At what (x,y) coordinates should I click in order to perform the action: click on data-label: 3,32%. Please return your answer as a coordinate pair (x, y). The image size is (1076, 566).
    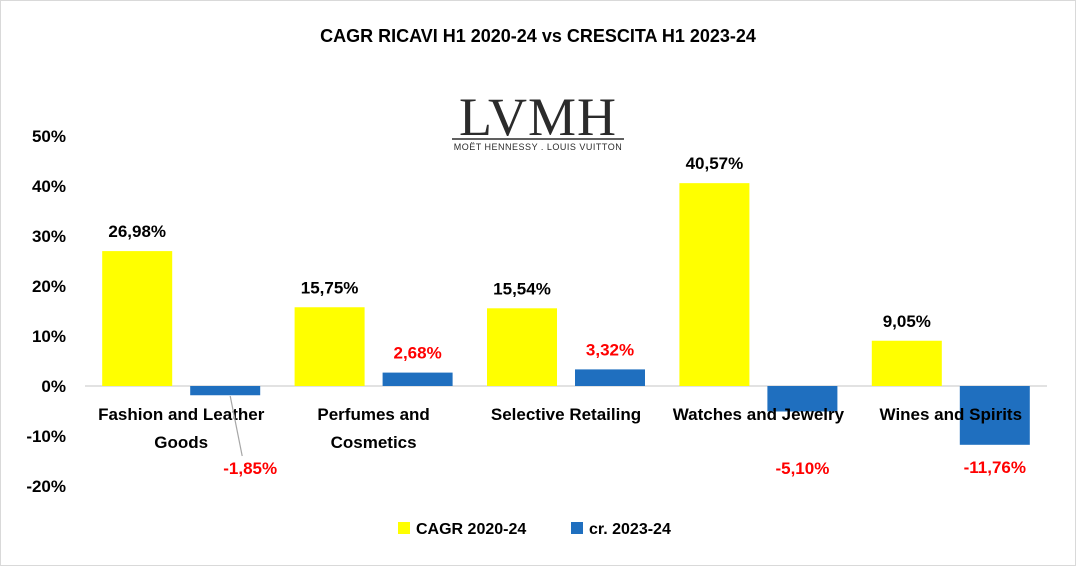
    Looking at the image, I should click on (610, 349).